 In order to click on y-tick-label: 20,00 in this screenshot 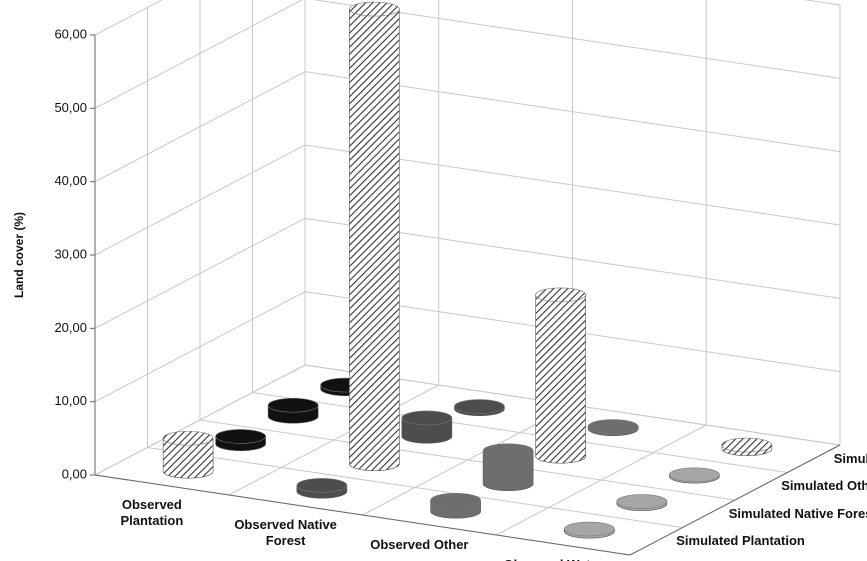, I will do `click(70, 327)`.